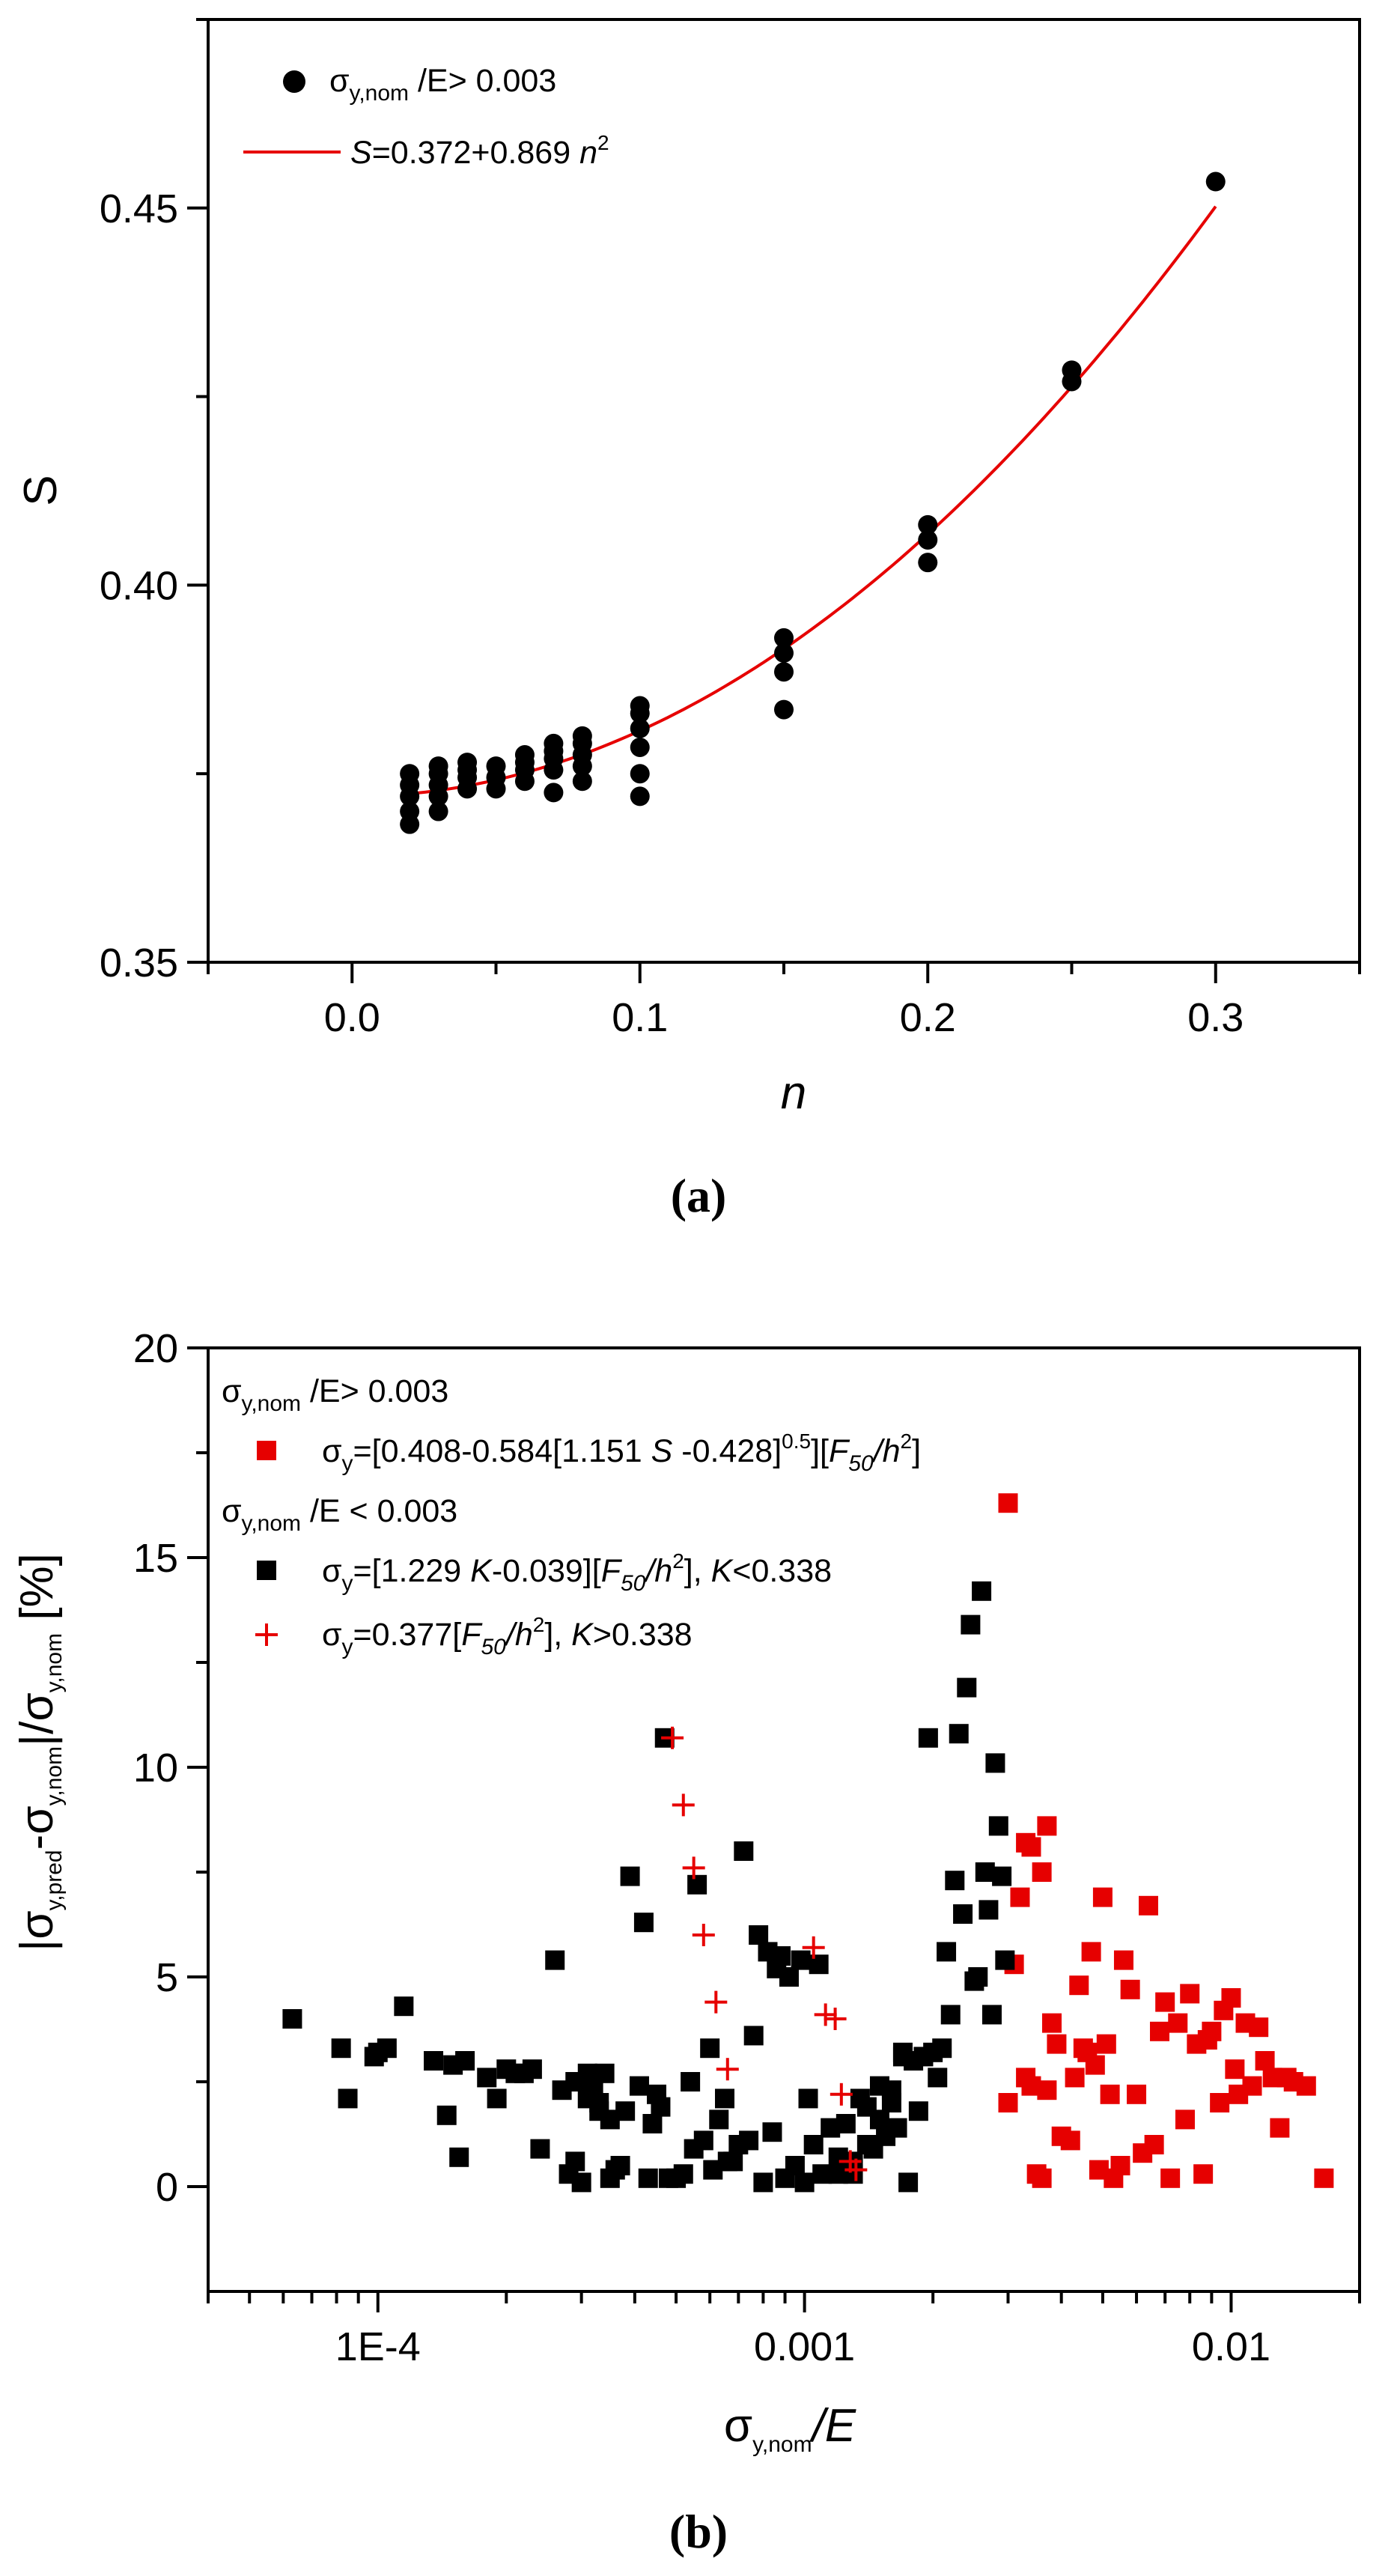 Image resolution: width=1397 pixels, height=2576 pixels. Describe the element at coordinates (426, 117) in the screenshot. I see `chart-a-legend: σy,nom /E> 0.003 S=0.372+0.869 n2` at that location.